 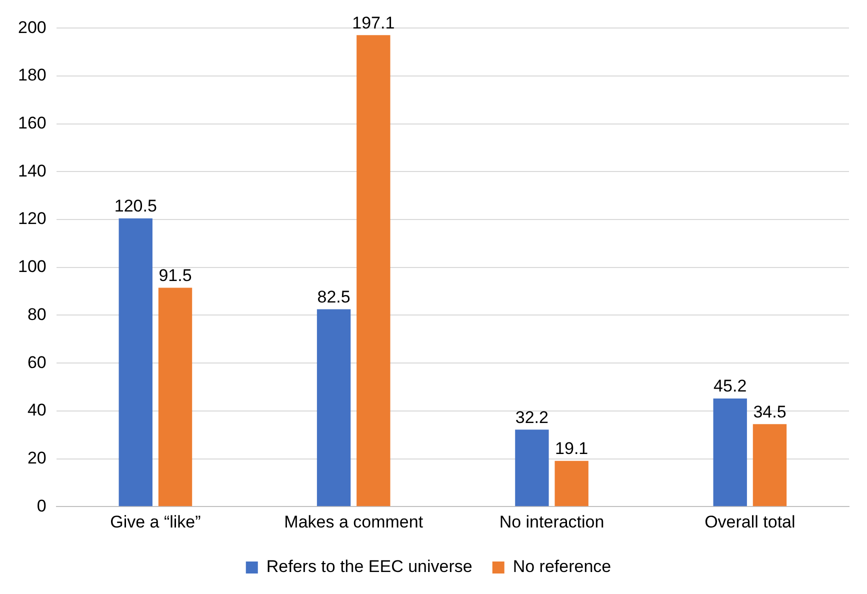 What do you see at coordinates (373, 22) in the screenshot?
I see `data-label: 197.1` at bounding box center [373, 22].